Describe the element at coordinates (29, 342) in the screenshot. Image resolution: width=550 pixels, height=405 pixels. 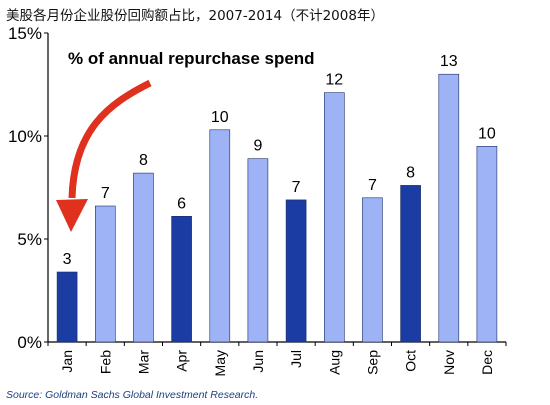
I see `y-tick-label: 0%` at that location.